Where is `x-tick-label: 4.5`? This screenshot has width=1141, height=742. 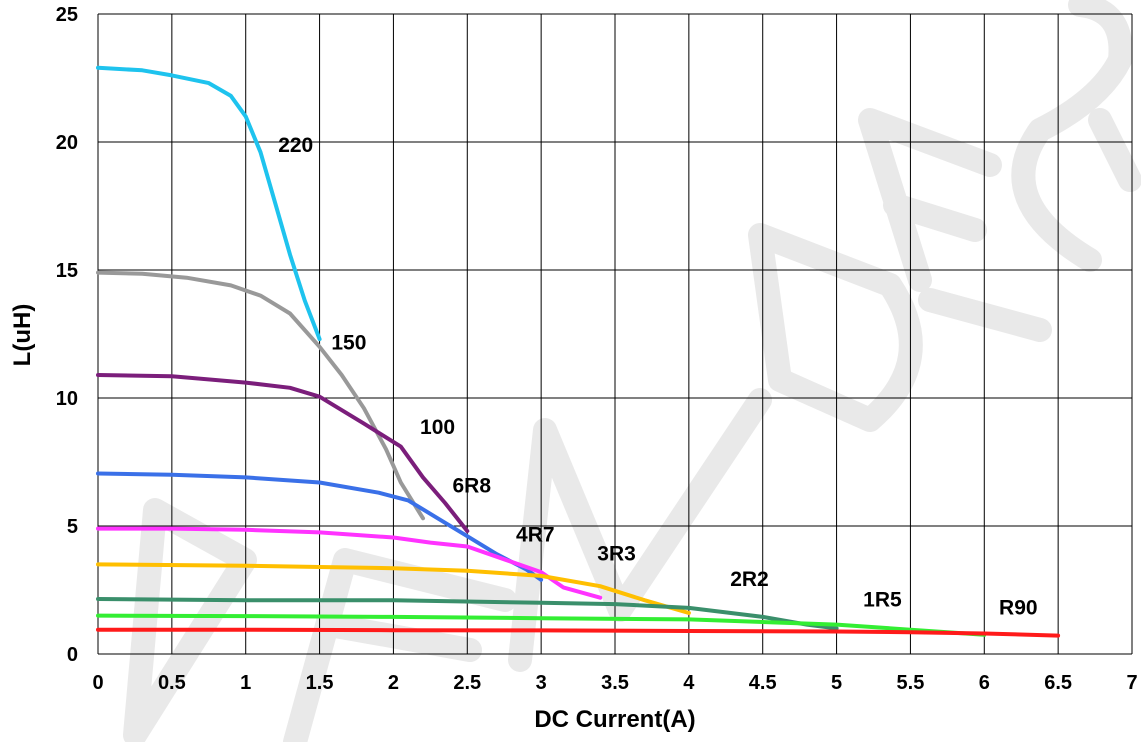 x-tick-label: 4.5 is located at coordinates (763, 683).